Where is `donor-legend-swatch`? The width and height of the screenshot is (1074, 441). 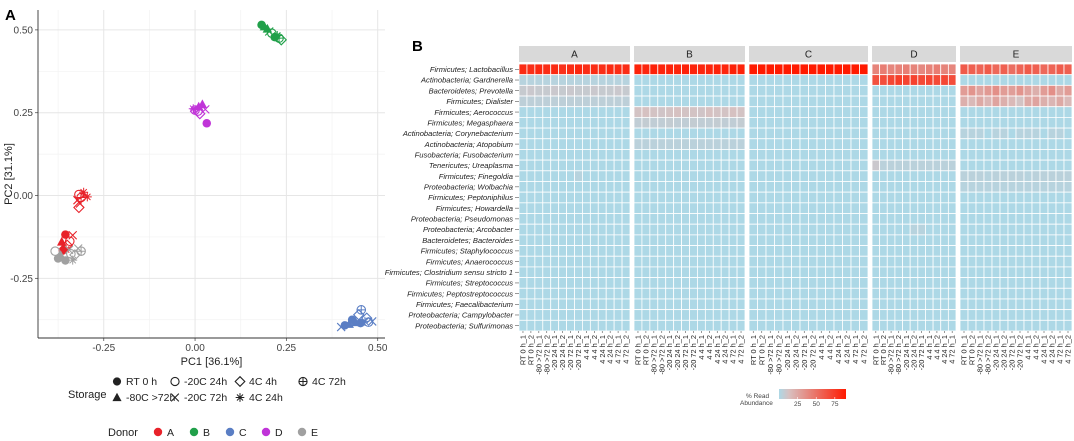
donor-legend-swatch is located at coordinates (266, 432).